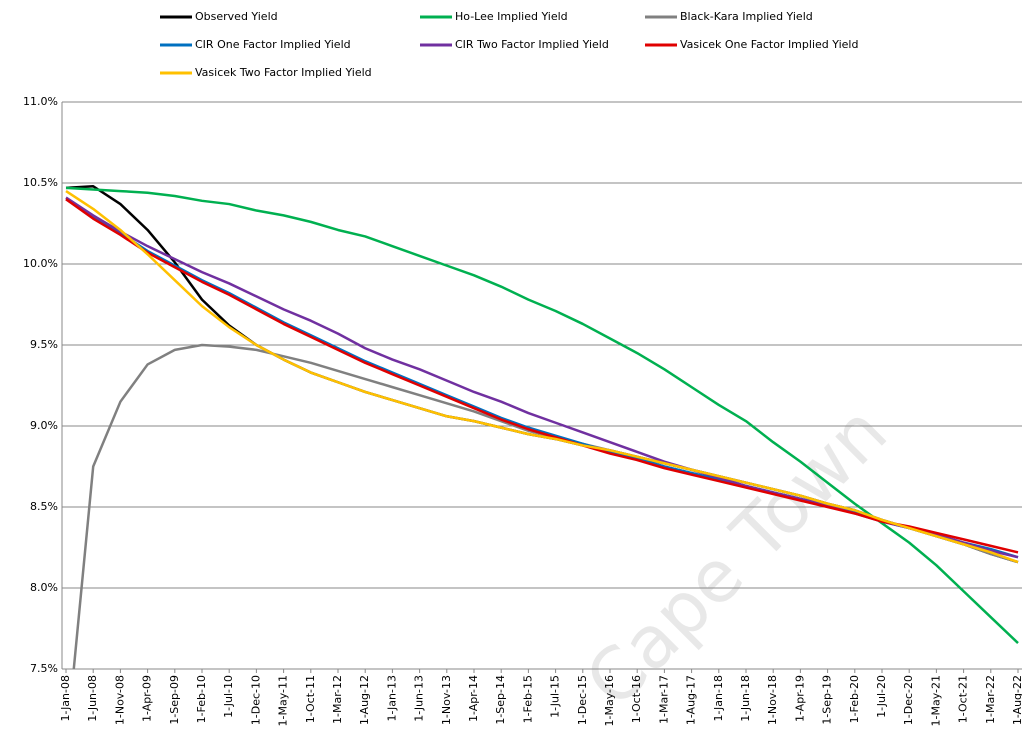 Image resolution: width=1022 pixels, height=740 pixels. What do you see at coordinates (92, 698) in the screenshot?
I see `x-tick-label: 1-Jun-08` at bounding box center [92, 698].